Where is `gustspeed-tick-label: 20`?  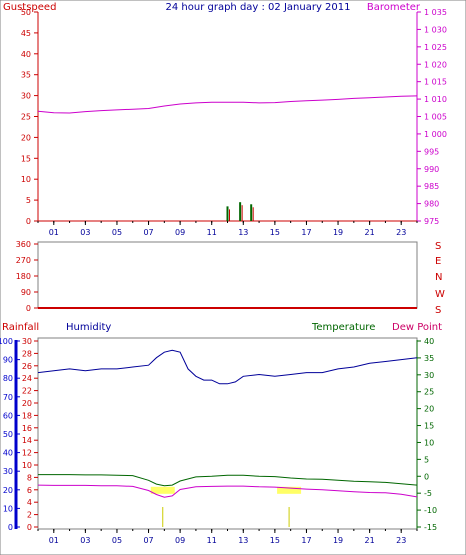 gustspeed-tick-label: 20 is located at coordinates (26, 137).